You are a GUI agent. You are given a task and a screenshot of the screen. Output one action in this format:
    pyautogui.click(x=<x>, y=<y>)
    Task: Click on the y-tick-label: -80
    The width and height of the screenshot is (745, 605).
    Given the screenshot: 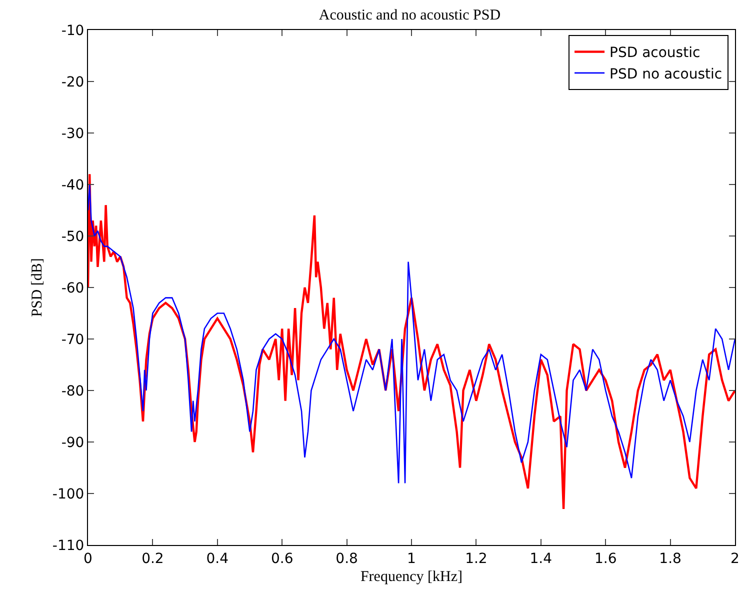 What is the action you would take?
    pyautogui.click(x=72, y=391)
    